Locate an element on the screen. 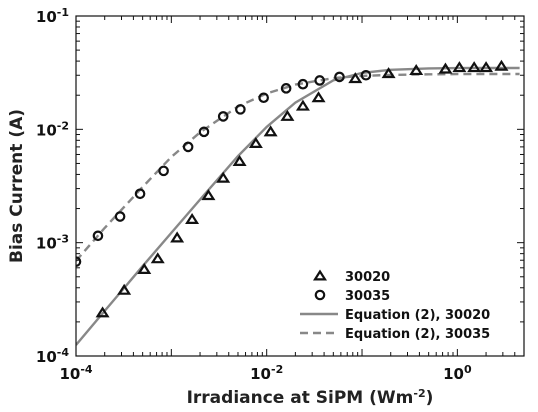  legend-marker-triangle is located at coordinates (320, 275).